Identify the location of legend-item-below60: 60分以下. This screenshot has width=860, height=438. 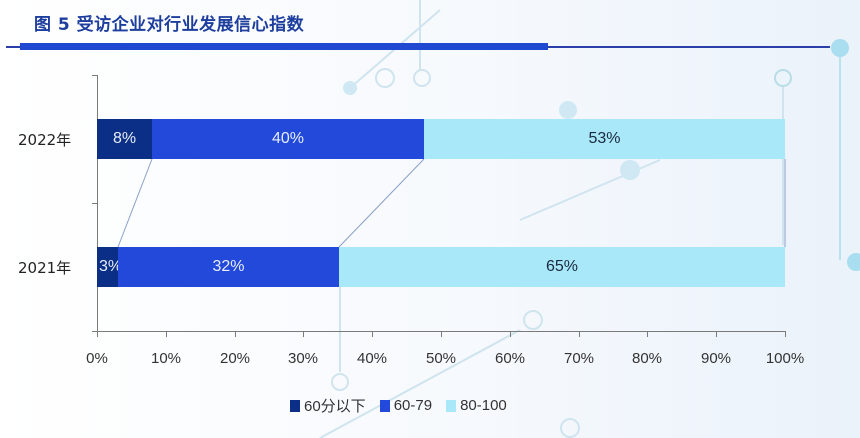
(328, 405).